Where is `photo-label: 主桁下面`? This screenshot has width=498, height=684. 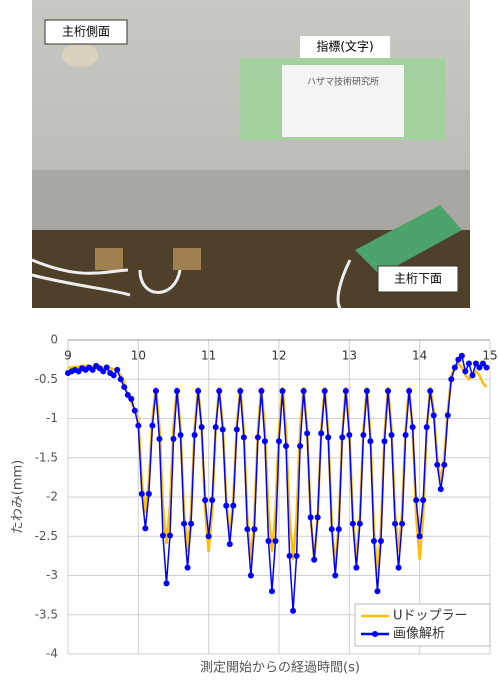 photo-label: 主桁下面 is located at coordinates (418, 279).